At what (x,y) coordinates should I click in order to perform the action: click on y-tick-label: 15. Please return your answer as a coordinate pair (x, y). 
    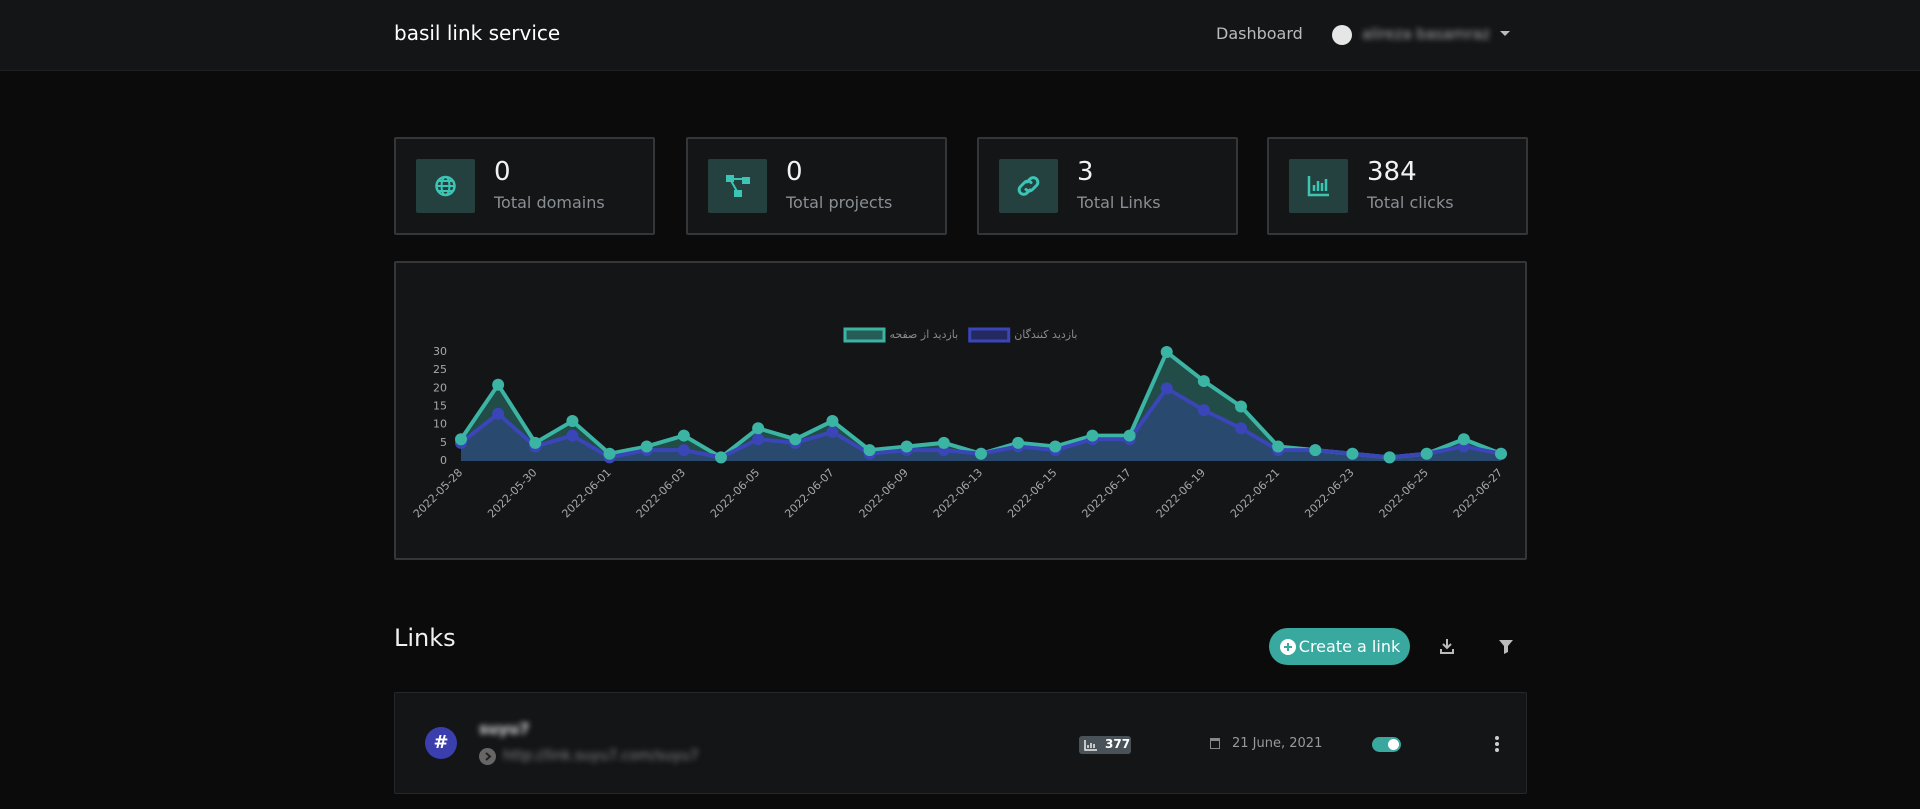
    Looking at the image, I should click on (440, 406).